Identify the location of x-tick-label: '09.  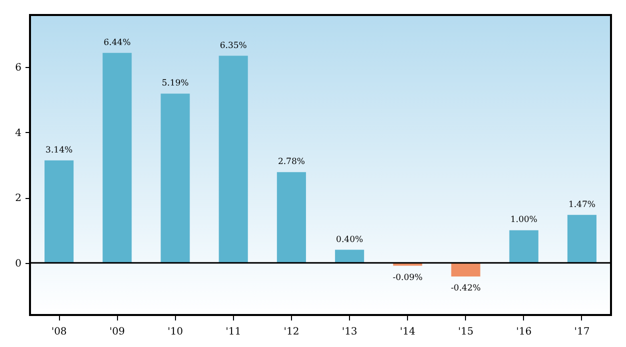
(117, 332).